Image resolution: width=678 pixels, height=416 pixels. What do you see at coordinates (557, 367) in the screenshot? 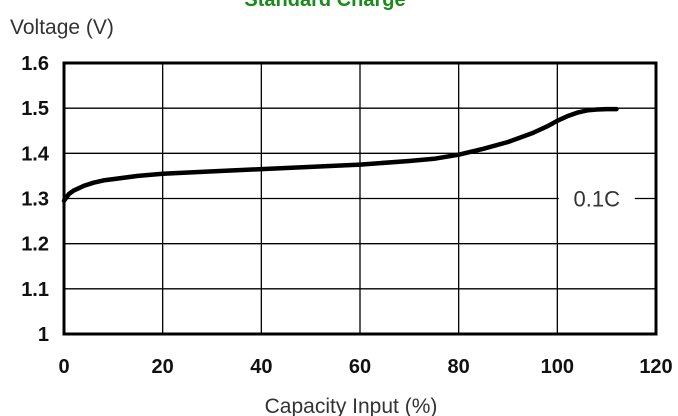
I see `x-tick-label-100: 100` at bounding box center [557, 367].